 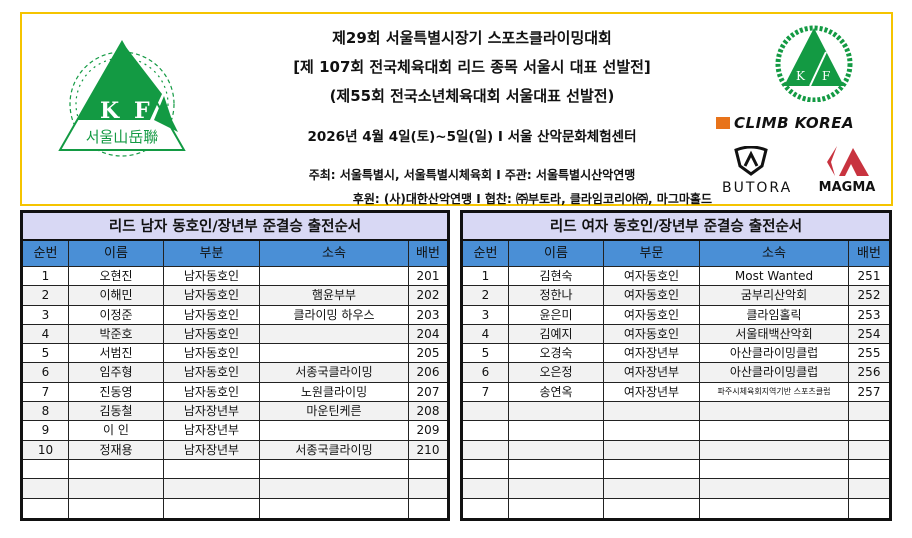 I want to click on cell-bib: 205, so click(x=428, y=353).